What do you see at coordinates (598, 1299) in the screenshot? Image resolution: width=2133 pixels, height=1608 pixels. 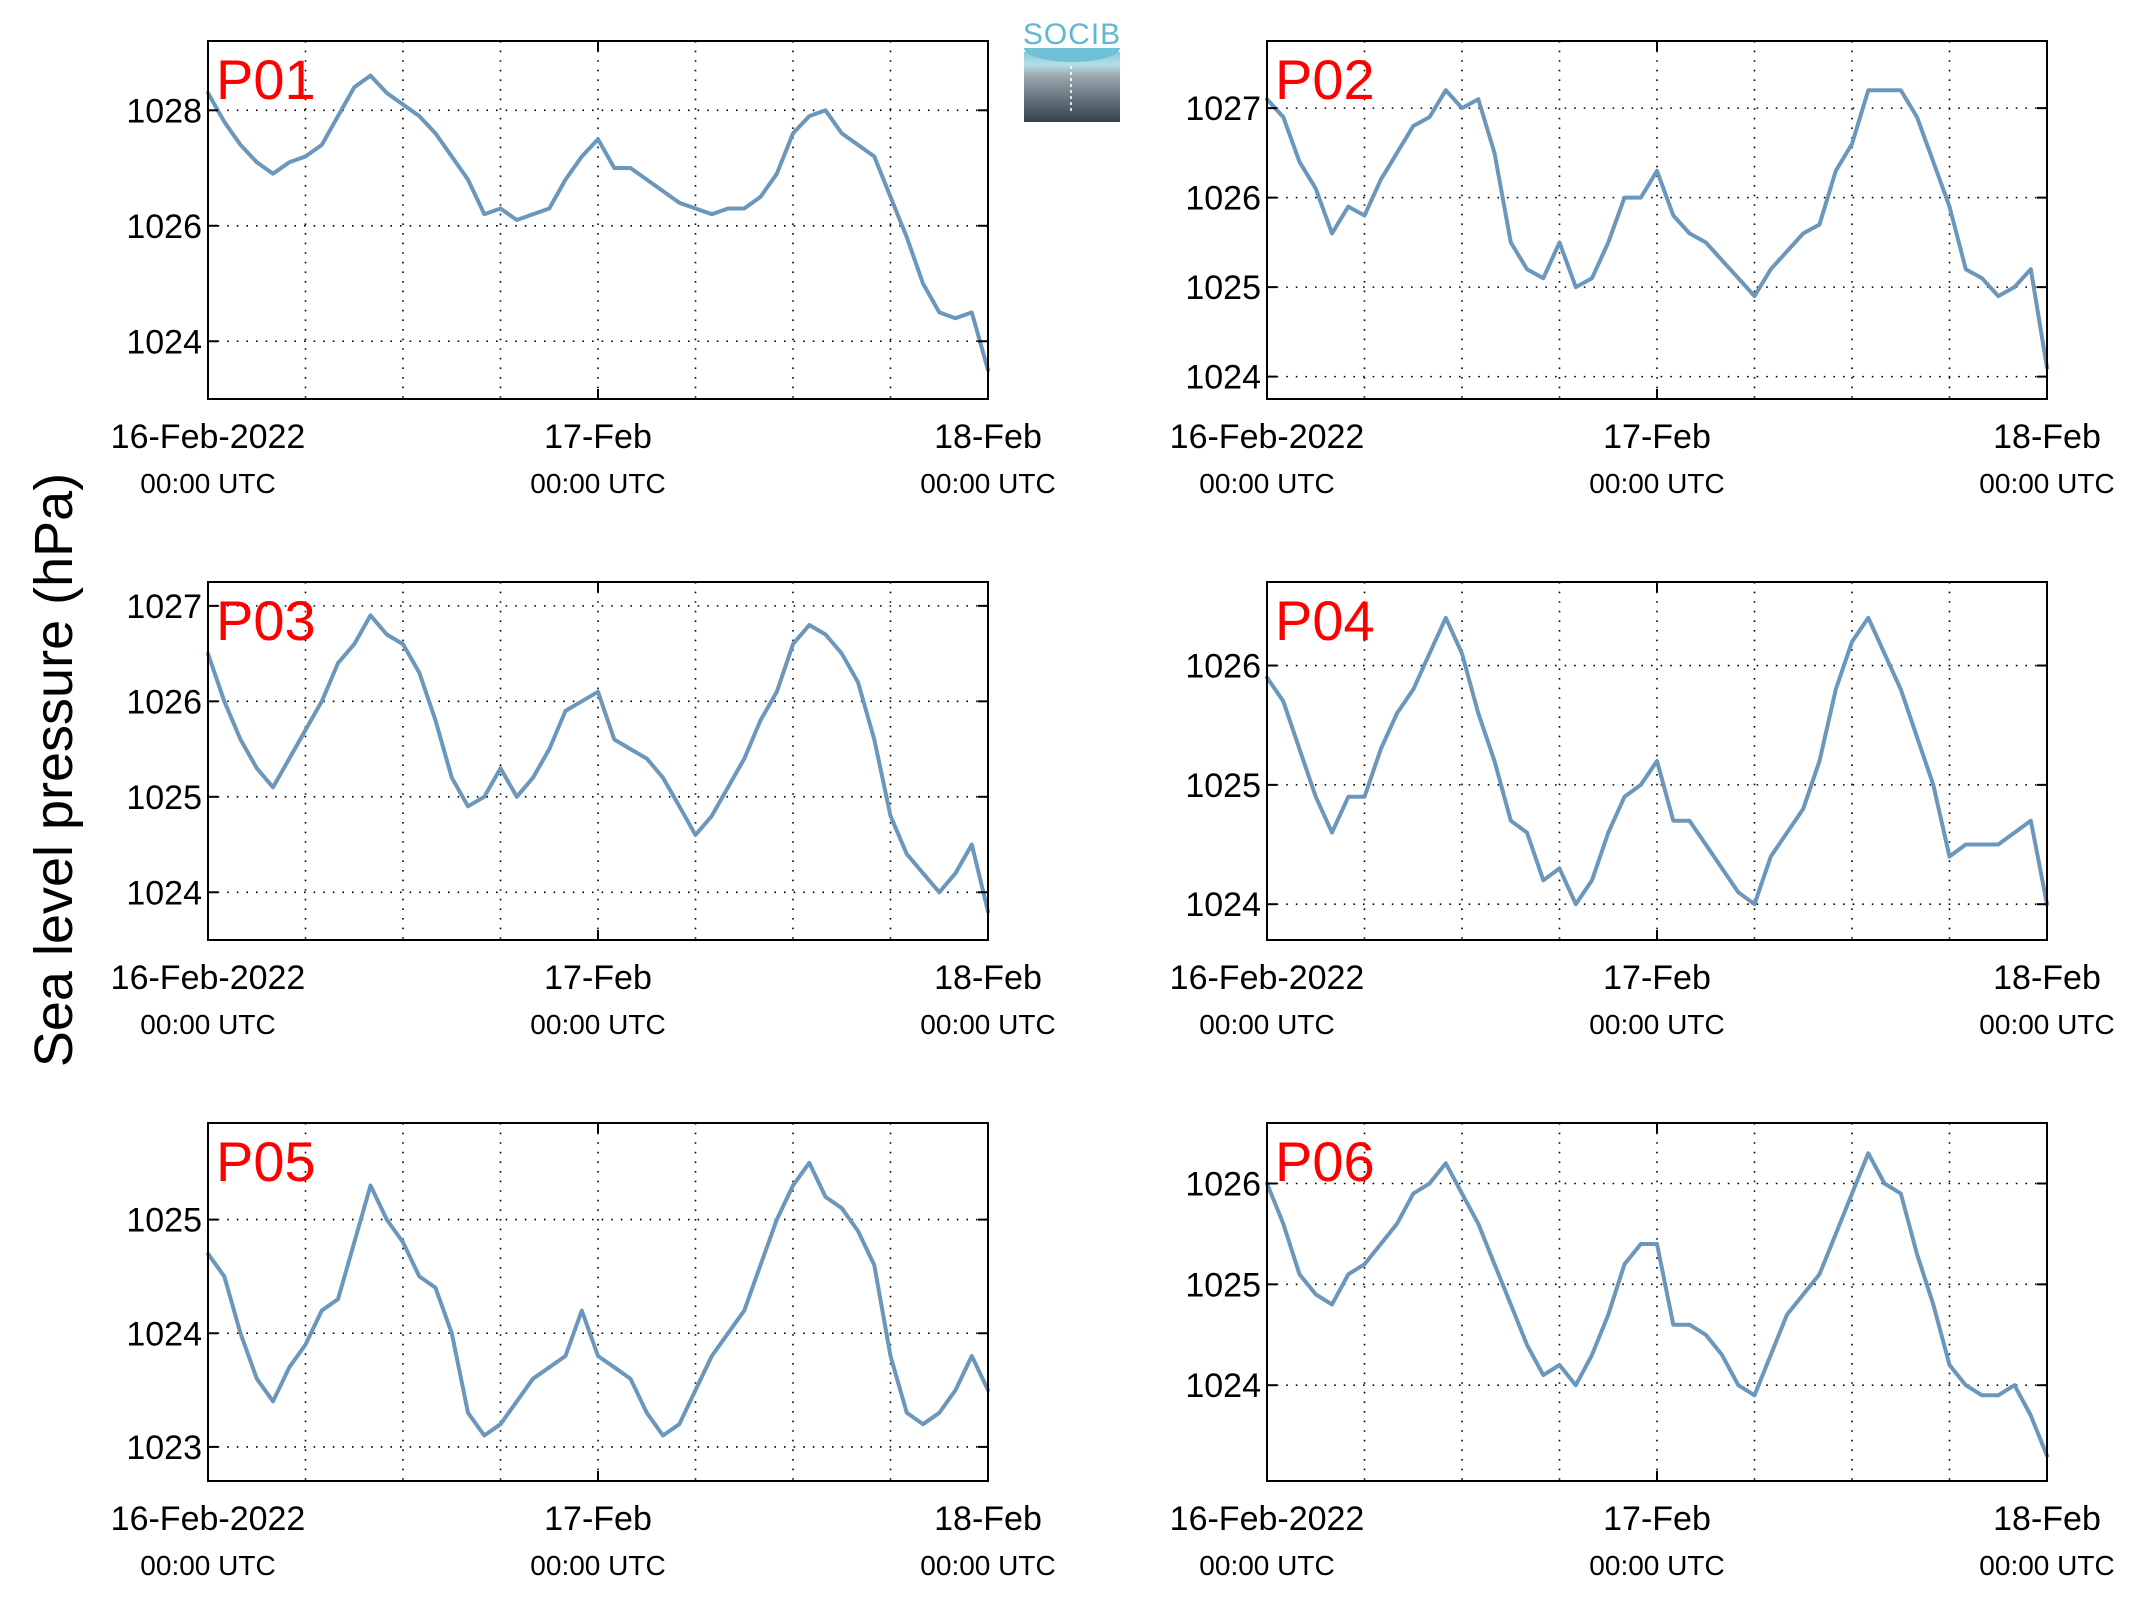 I see `series-line-p05` at bounding box center [598, 1299].